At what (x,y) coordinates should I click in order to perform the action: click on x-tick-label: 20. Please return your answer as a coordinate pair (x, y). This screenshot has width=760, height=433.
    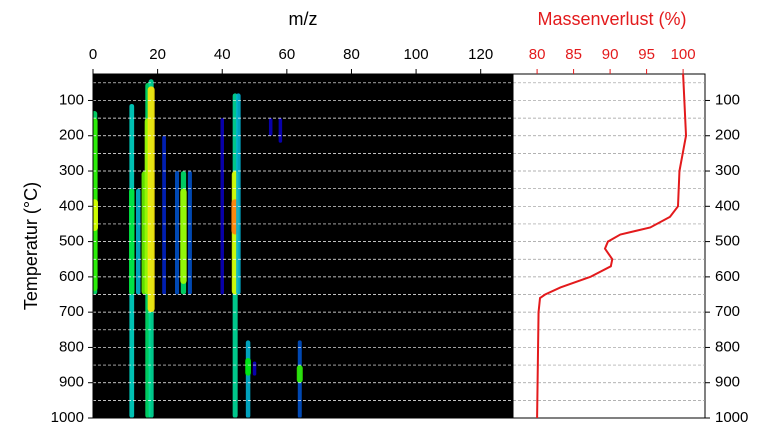
    Looking at the image, I should click on (157, 54).